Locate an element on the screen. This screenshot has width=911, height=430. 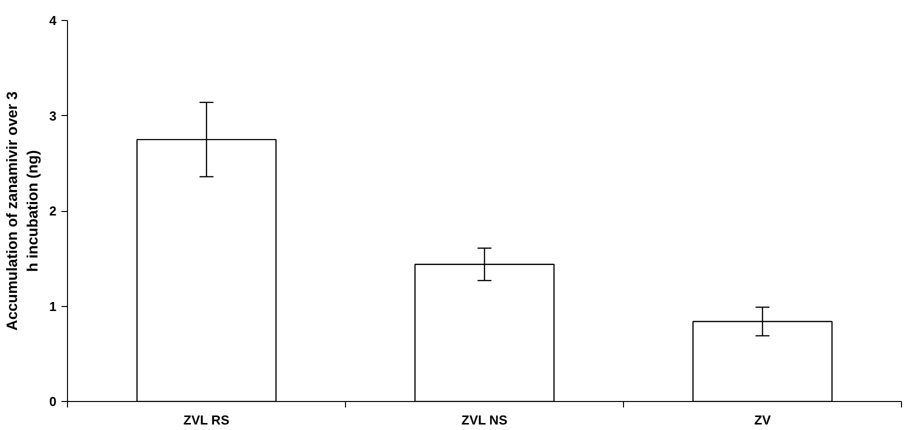
y-tick-label: 2 is located at coordinates (53, 211).